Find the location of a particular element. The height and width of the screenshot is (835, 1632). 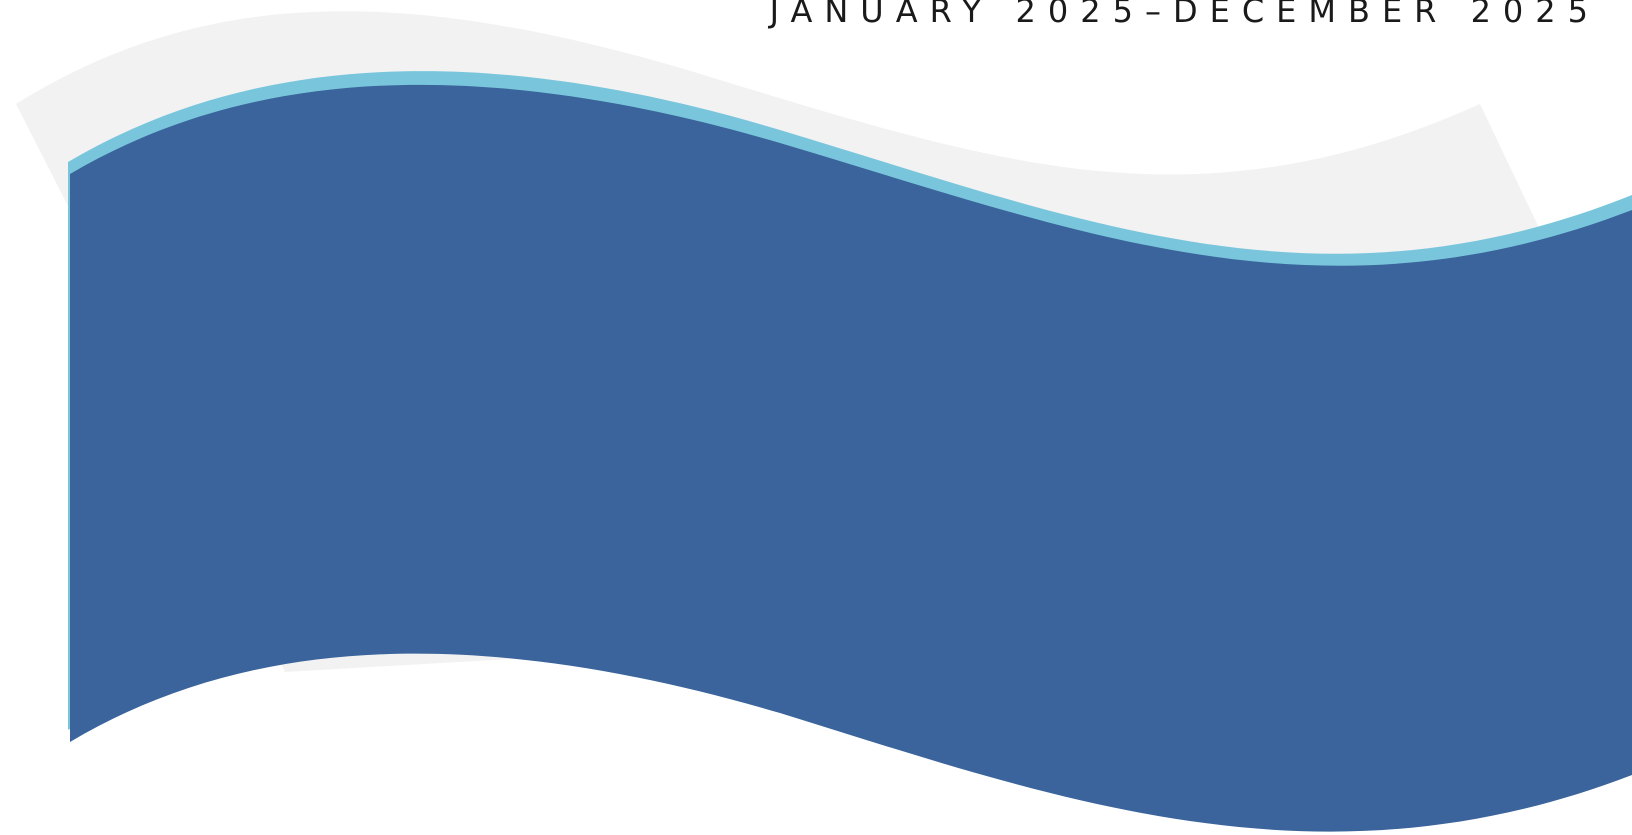

date-range: JANUARY 2025–DECEMBER 2025 is located at coordinates (1184, 15).